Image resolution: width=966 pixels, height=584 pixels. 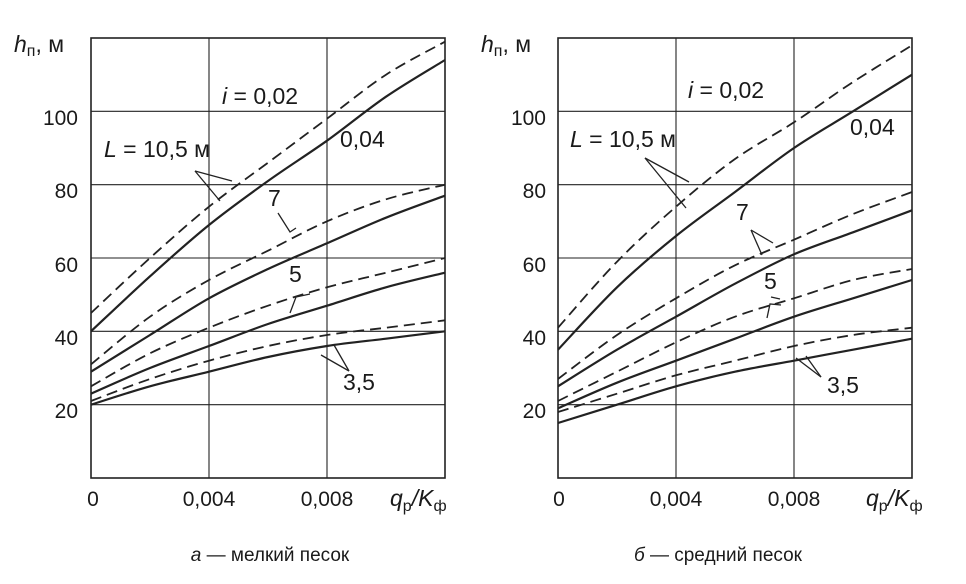 What do you see at coordinates (724, 555) in the screenshot?
I see `caption-text: — средний песок` at bounding box center [724, 555].